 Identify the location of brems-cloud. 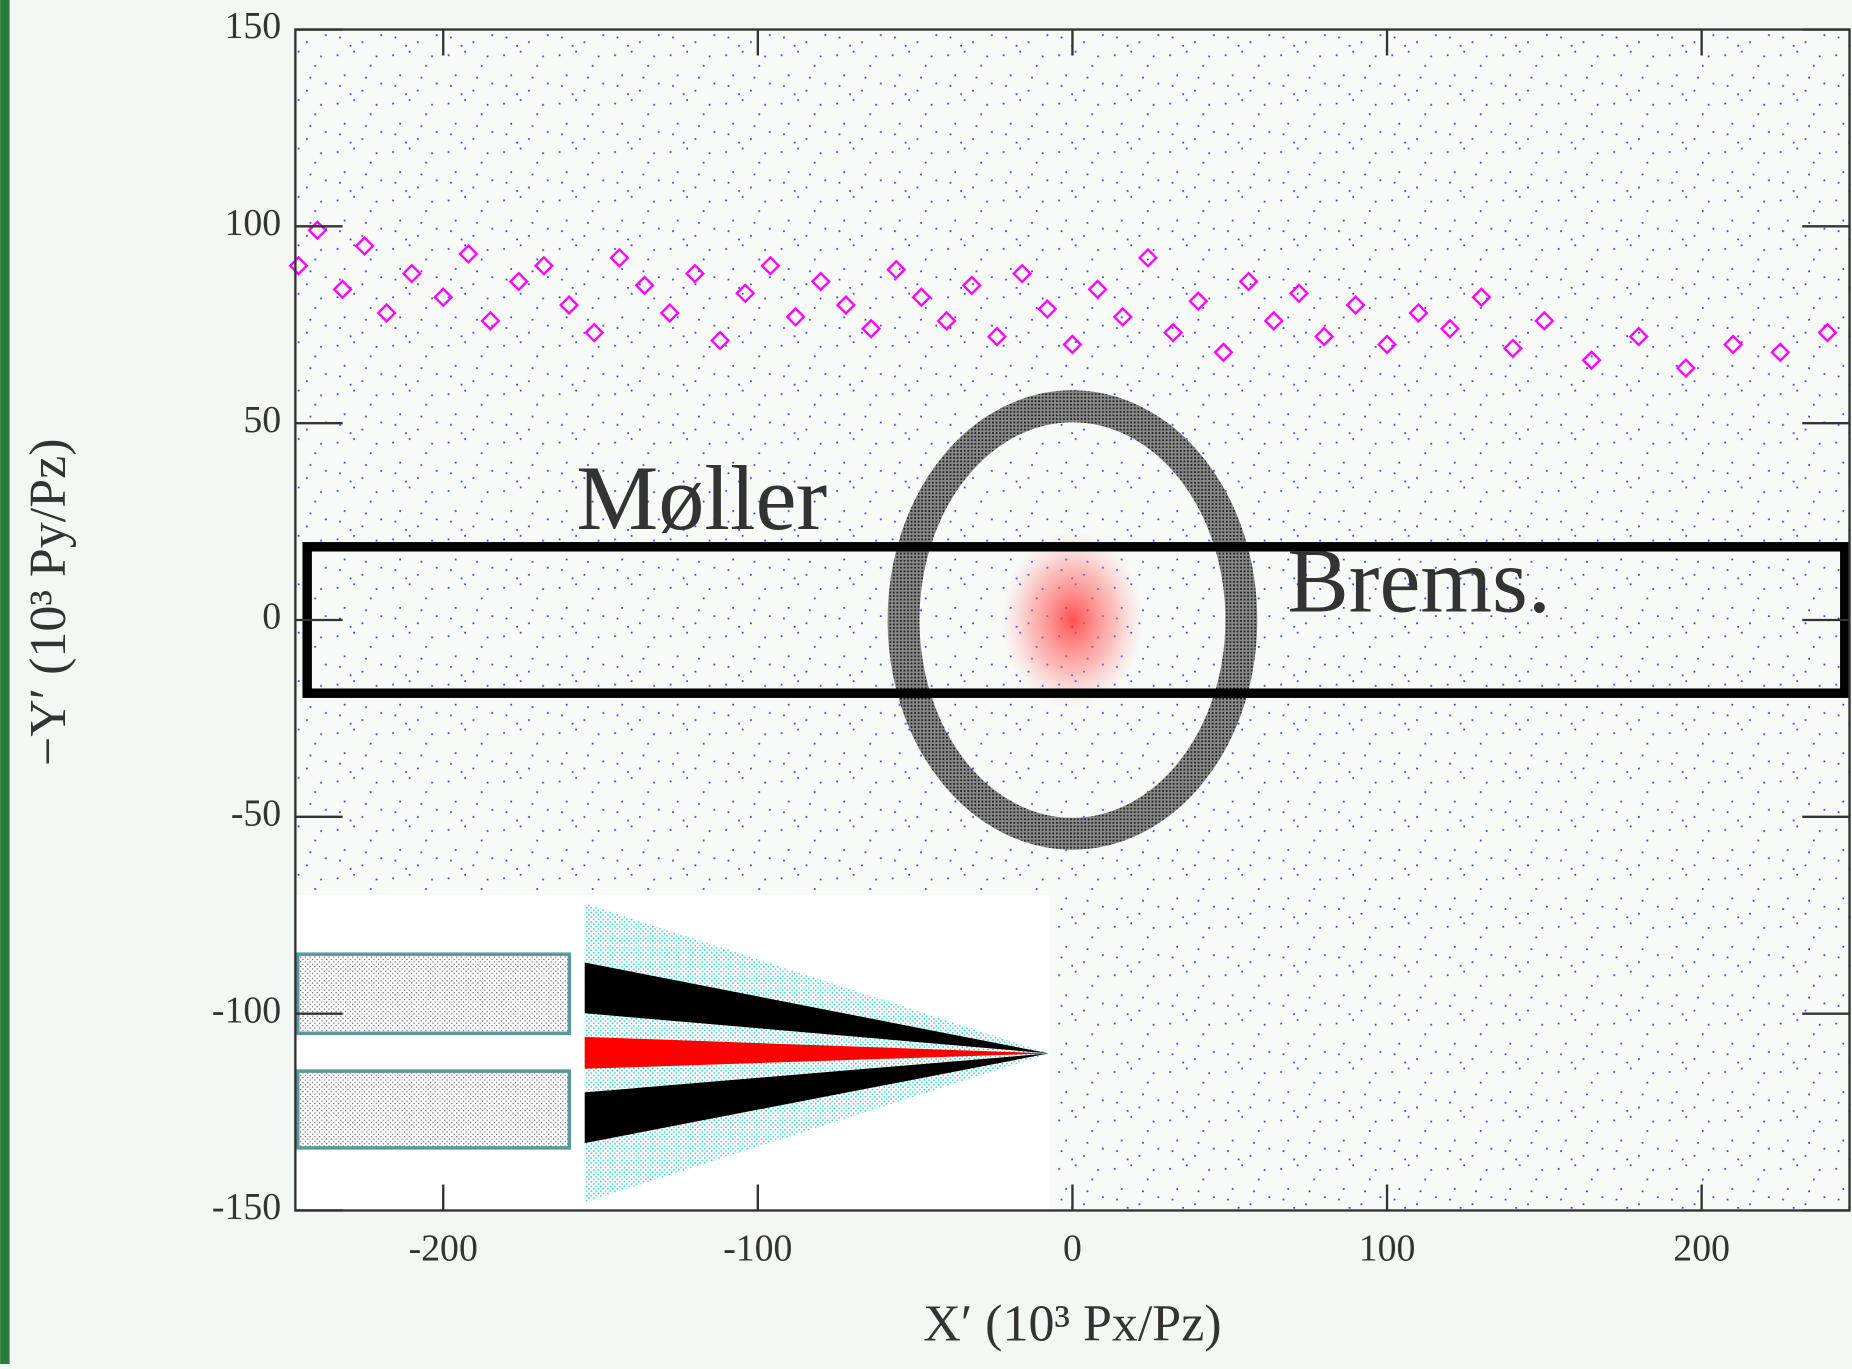
(1072, 620).